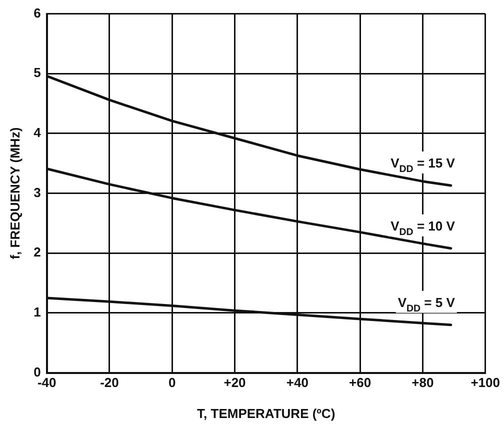 This screenshot has height=430, width=503. What do you see at coordinates (360, 382) in the screenshot?
I see `x-tick-label: +60` at bounding box center [360, 382].